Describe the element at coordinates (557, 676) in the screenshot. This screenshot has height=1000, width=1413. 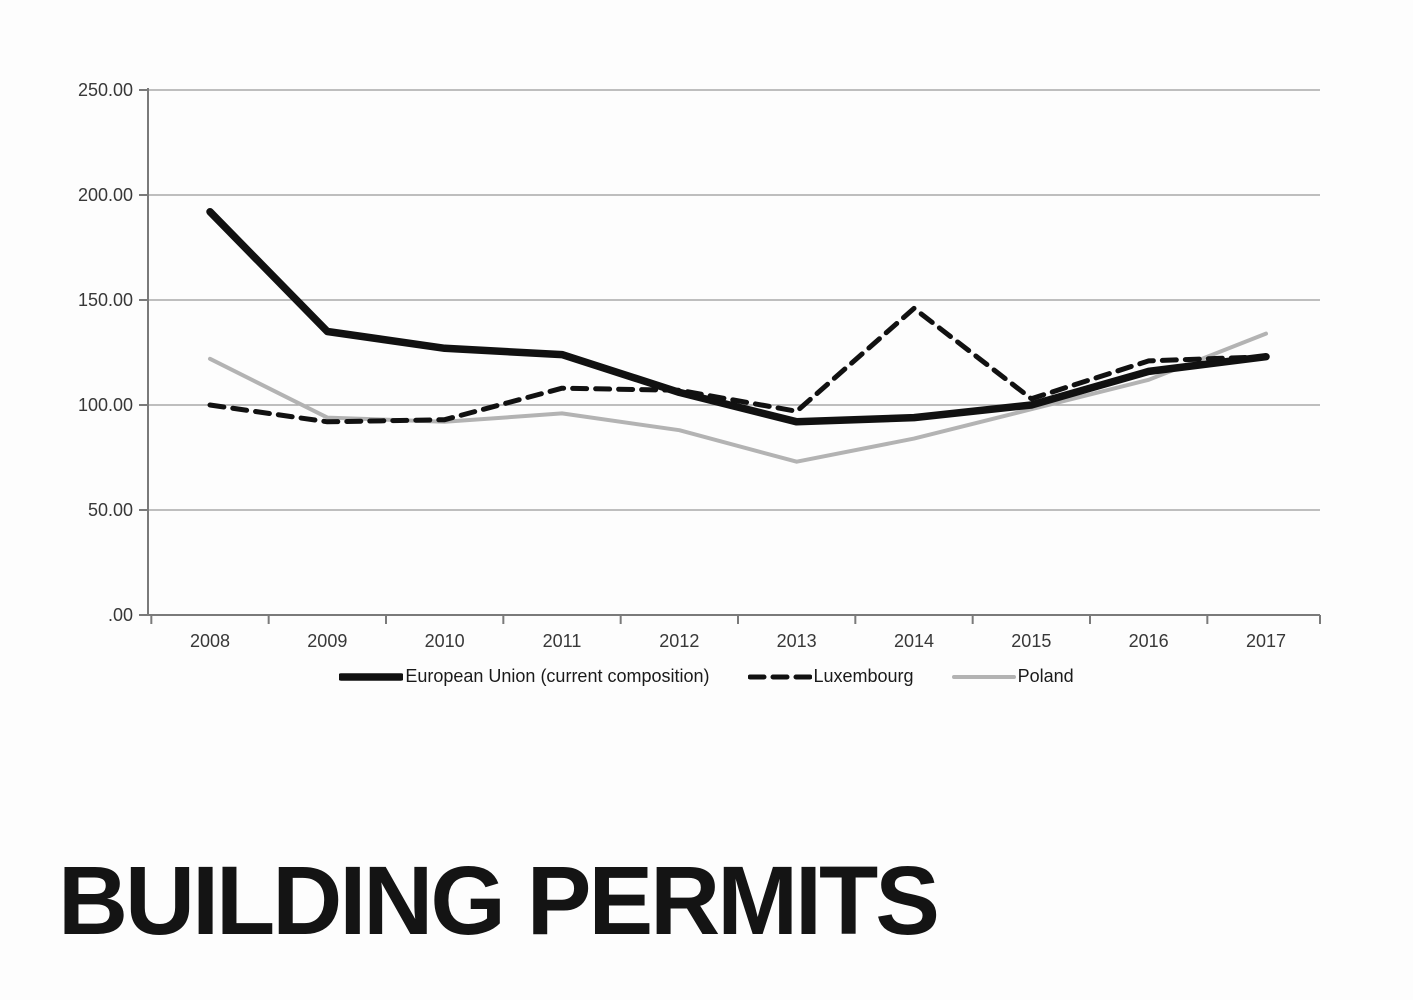
I see `legend-label: European Union (current composition)` at that location.